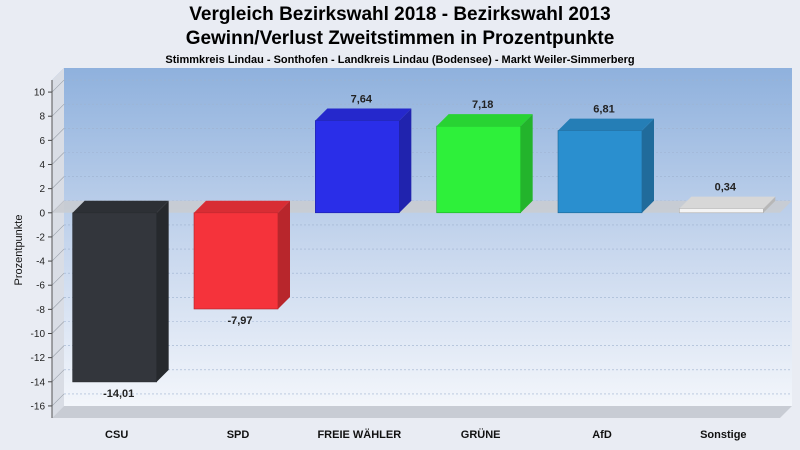  I want to click on value-label: 0,34, so click(726, 188).